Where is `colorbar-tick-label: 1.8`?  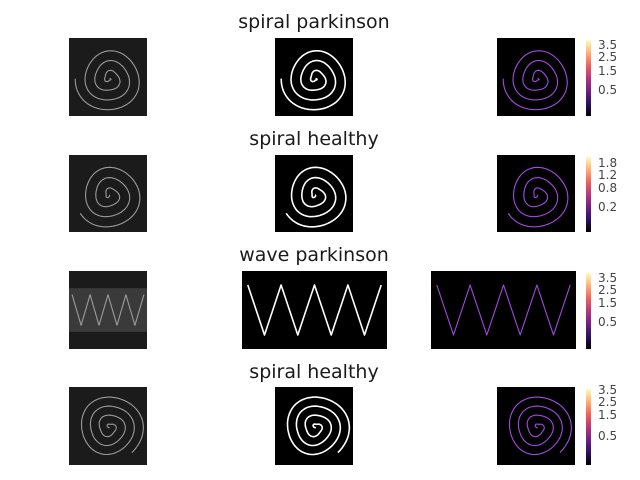 colorbar-tick-label: 1.8 is located at coordinates (608, 163).